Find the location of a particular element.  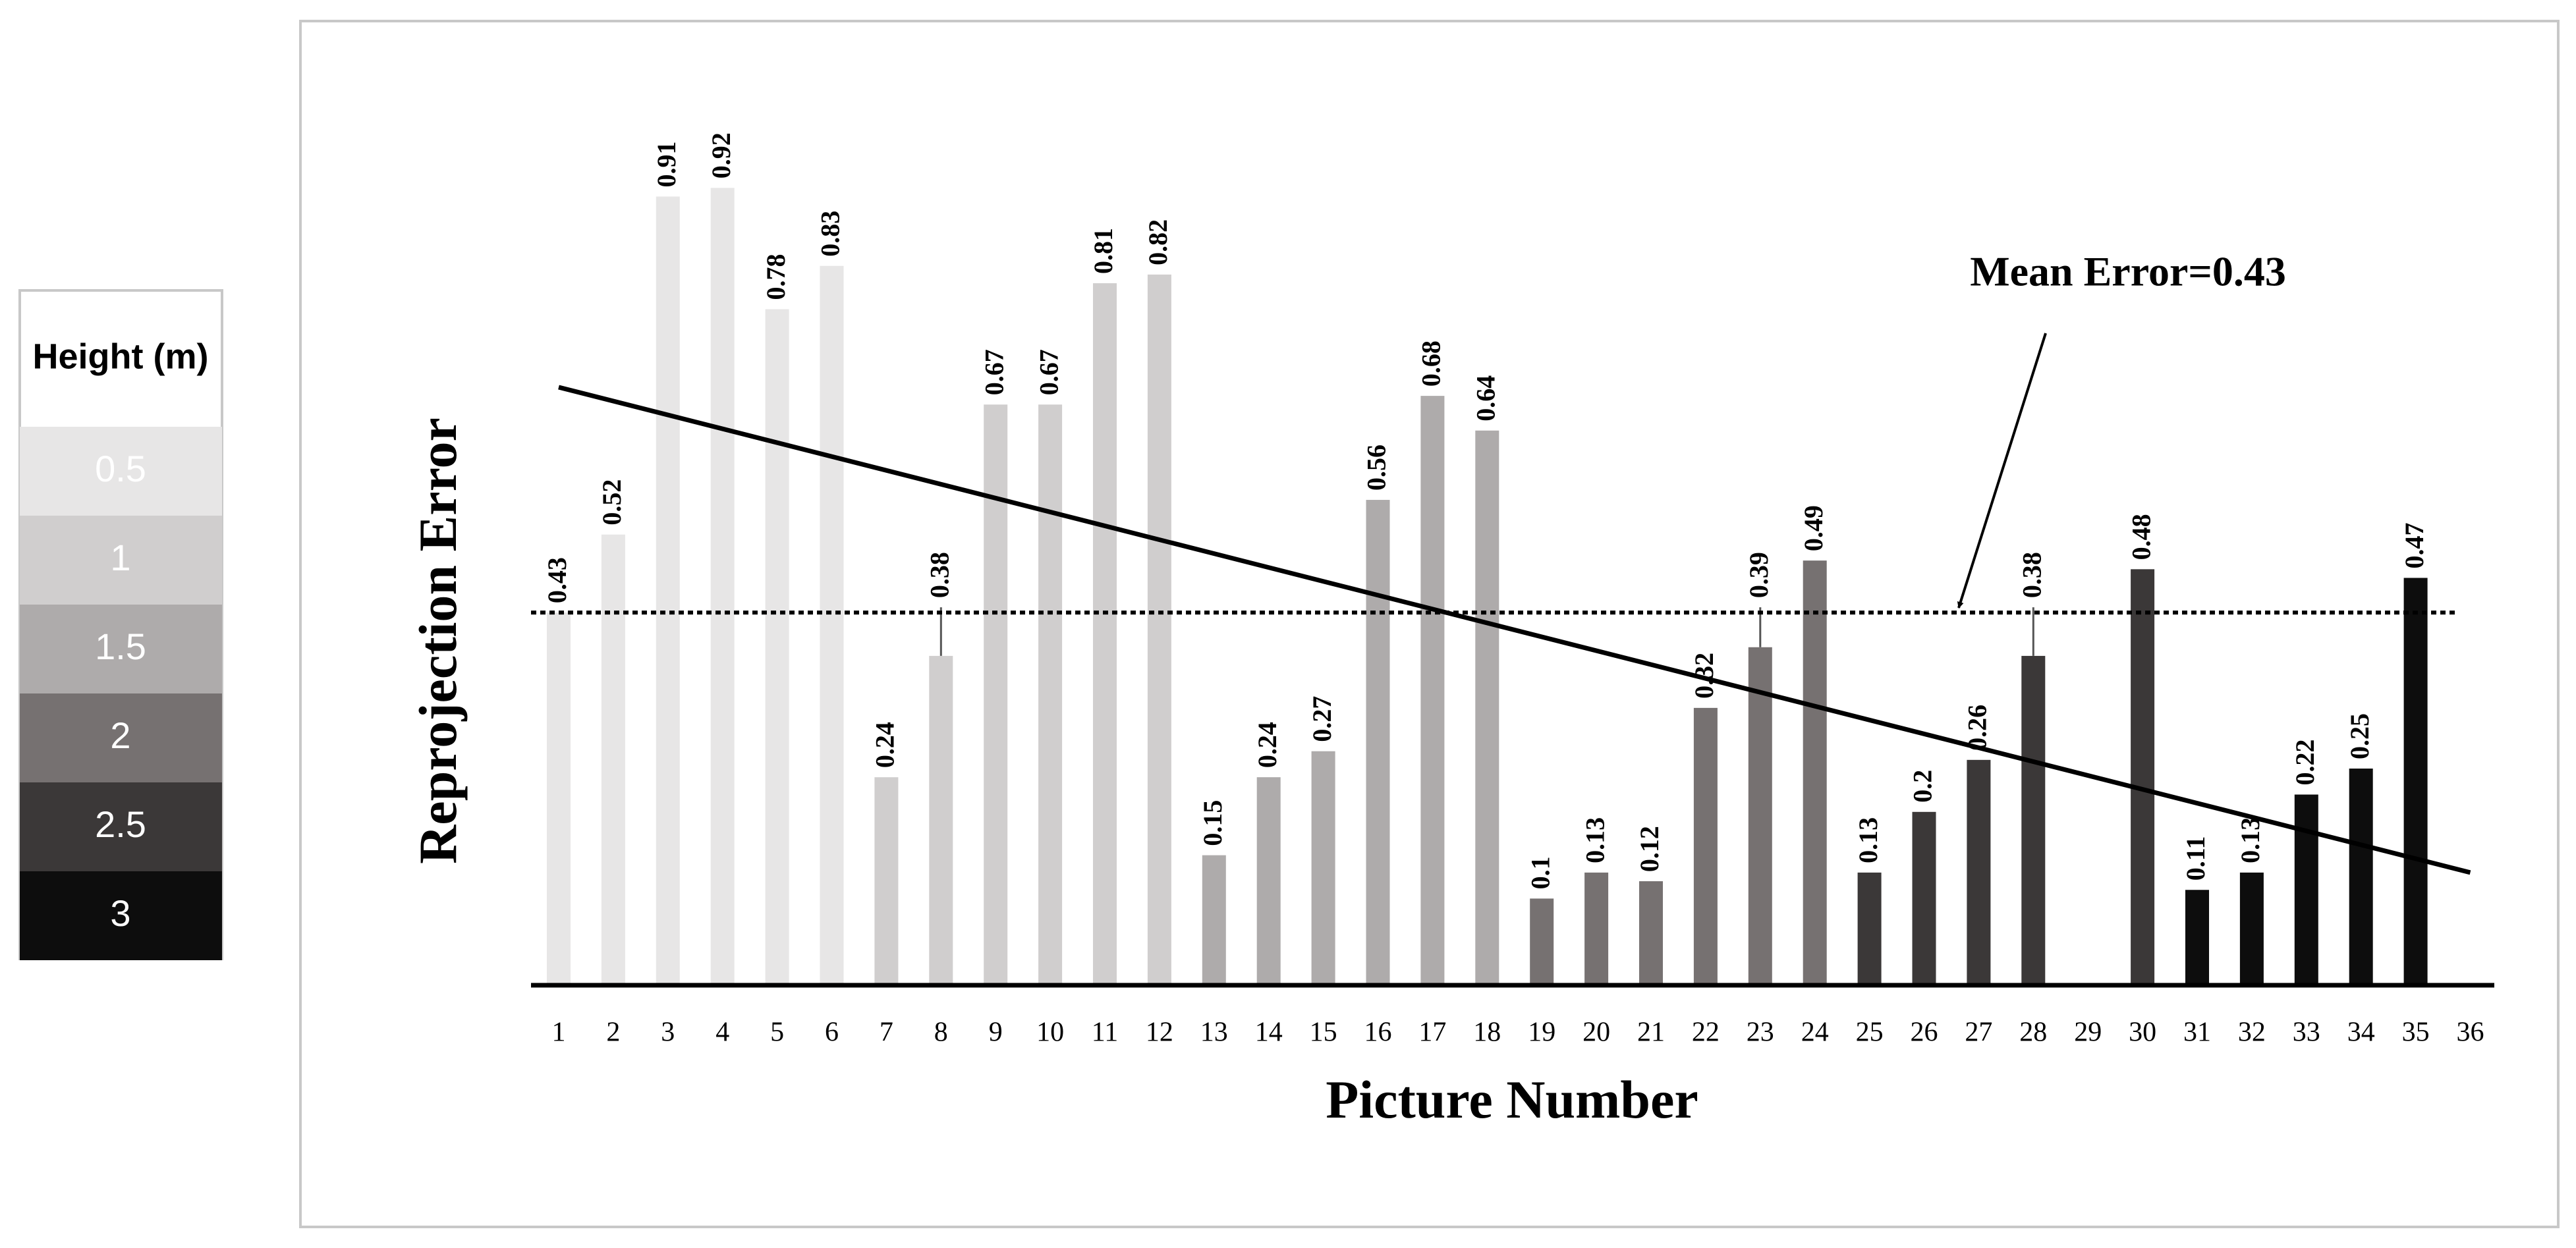

data-label: 0.56 is located at coordinates (1376, 468).